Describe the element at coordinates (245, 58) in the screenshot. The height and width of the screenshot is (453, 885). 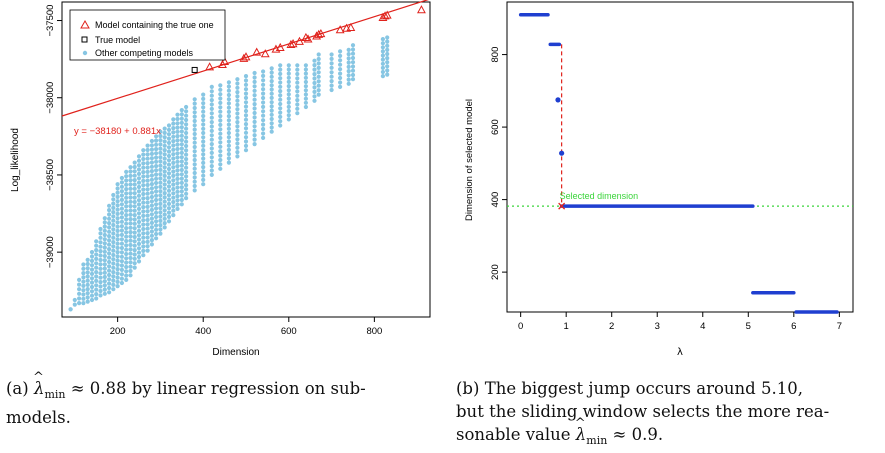
I see `plot-a-fit-line` at that location.